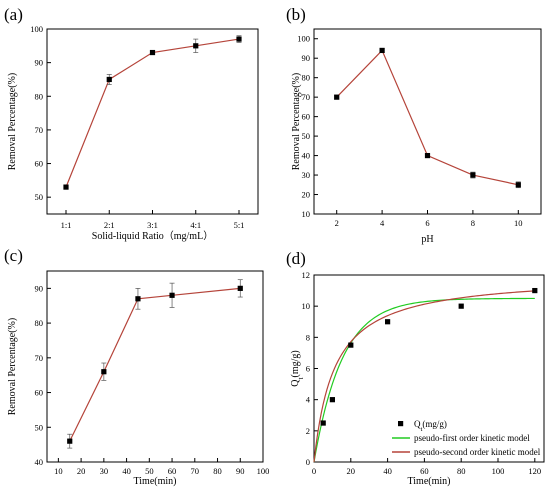 The image size is (550, 494). What do you see at coordinates (472, 438) in the screenshot?
I see `legend-label: pseudo-first order kinetic model` at bounding box center [472, 438].